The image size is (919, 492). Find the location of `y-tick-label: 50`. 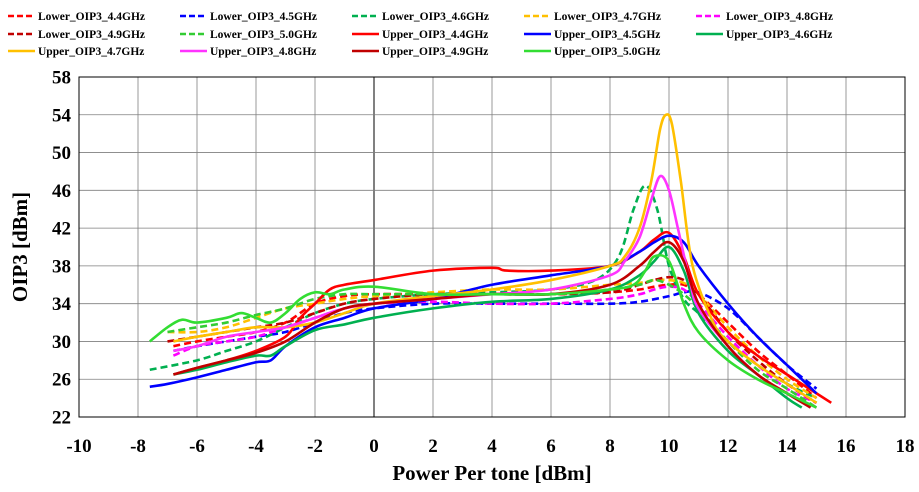

y-tick-label: 50 is located at coordinates (61, 153).